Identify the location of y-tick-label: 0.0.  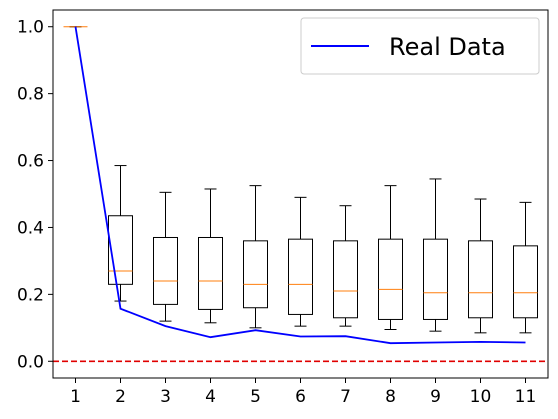
(30, 362).